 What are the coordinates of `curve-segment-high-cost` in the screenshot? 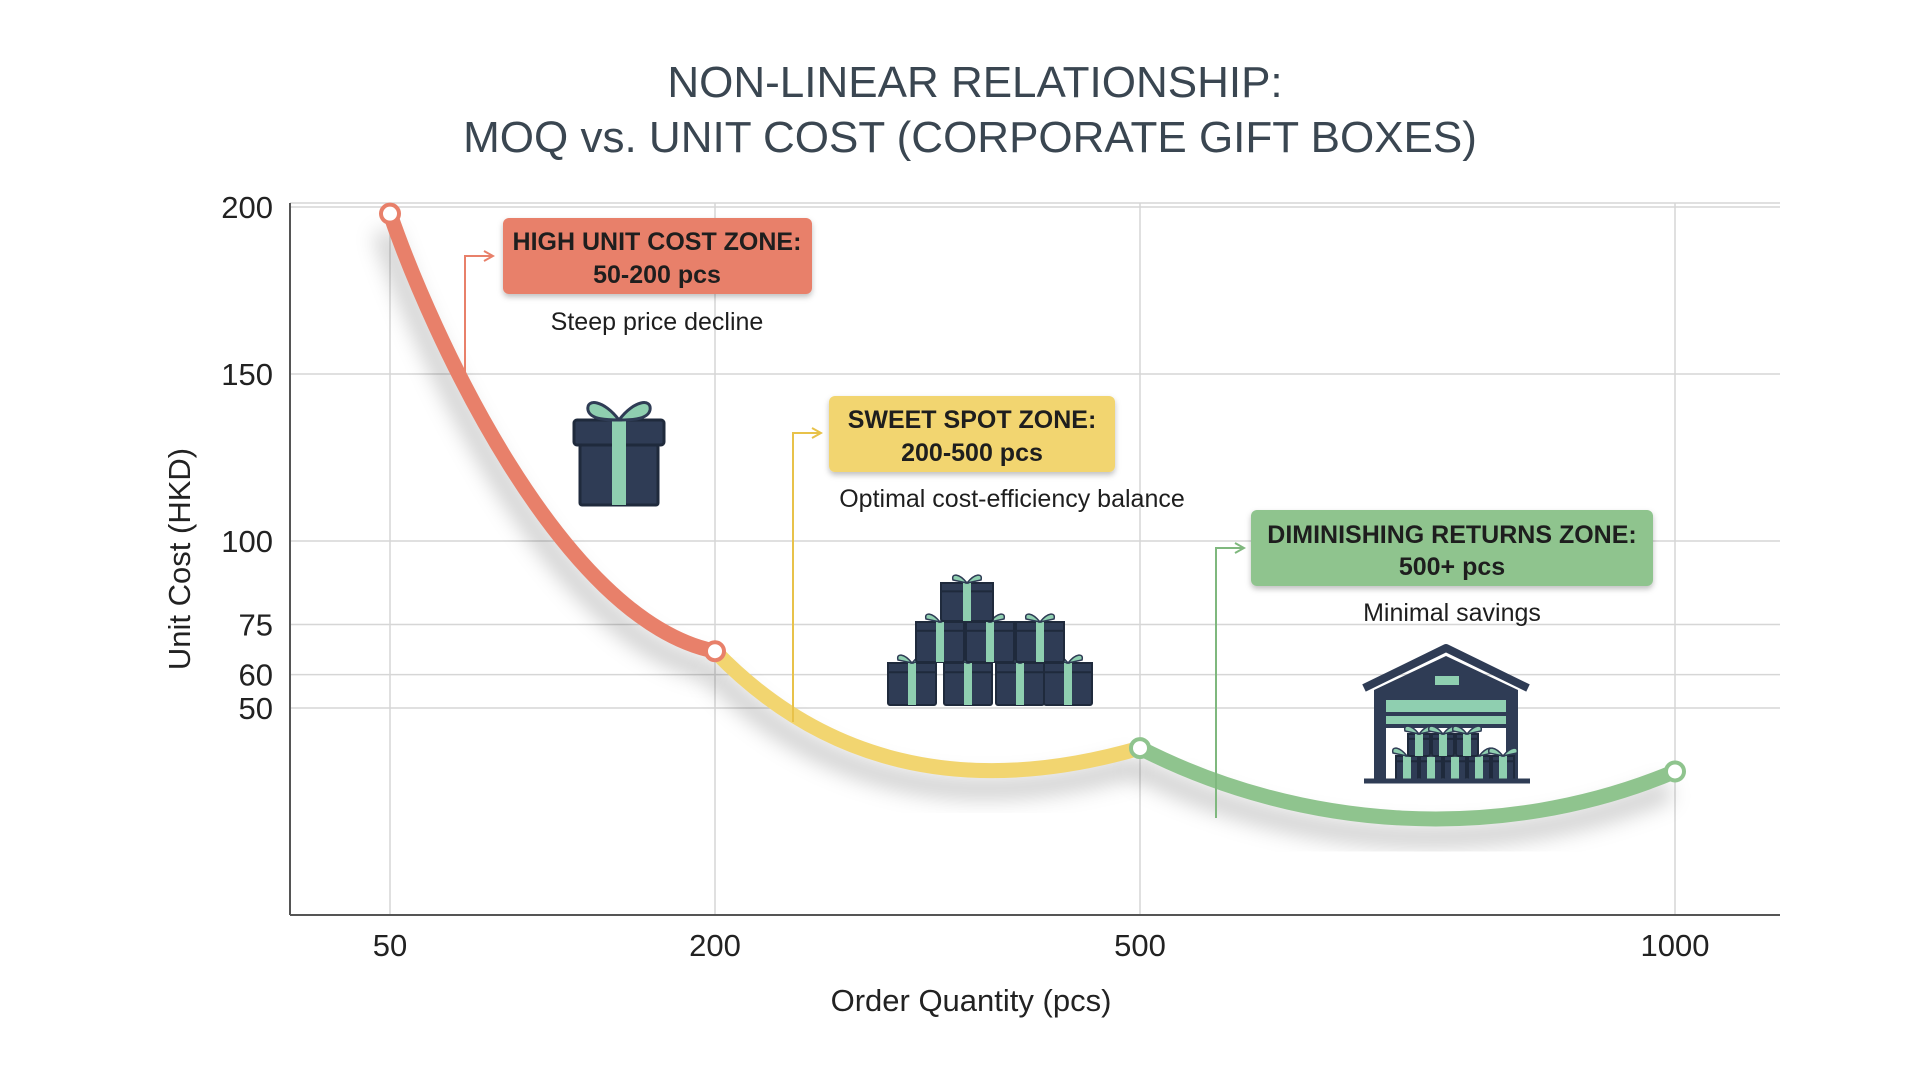 It's located at (552, 432).